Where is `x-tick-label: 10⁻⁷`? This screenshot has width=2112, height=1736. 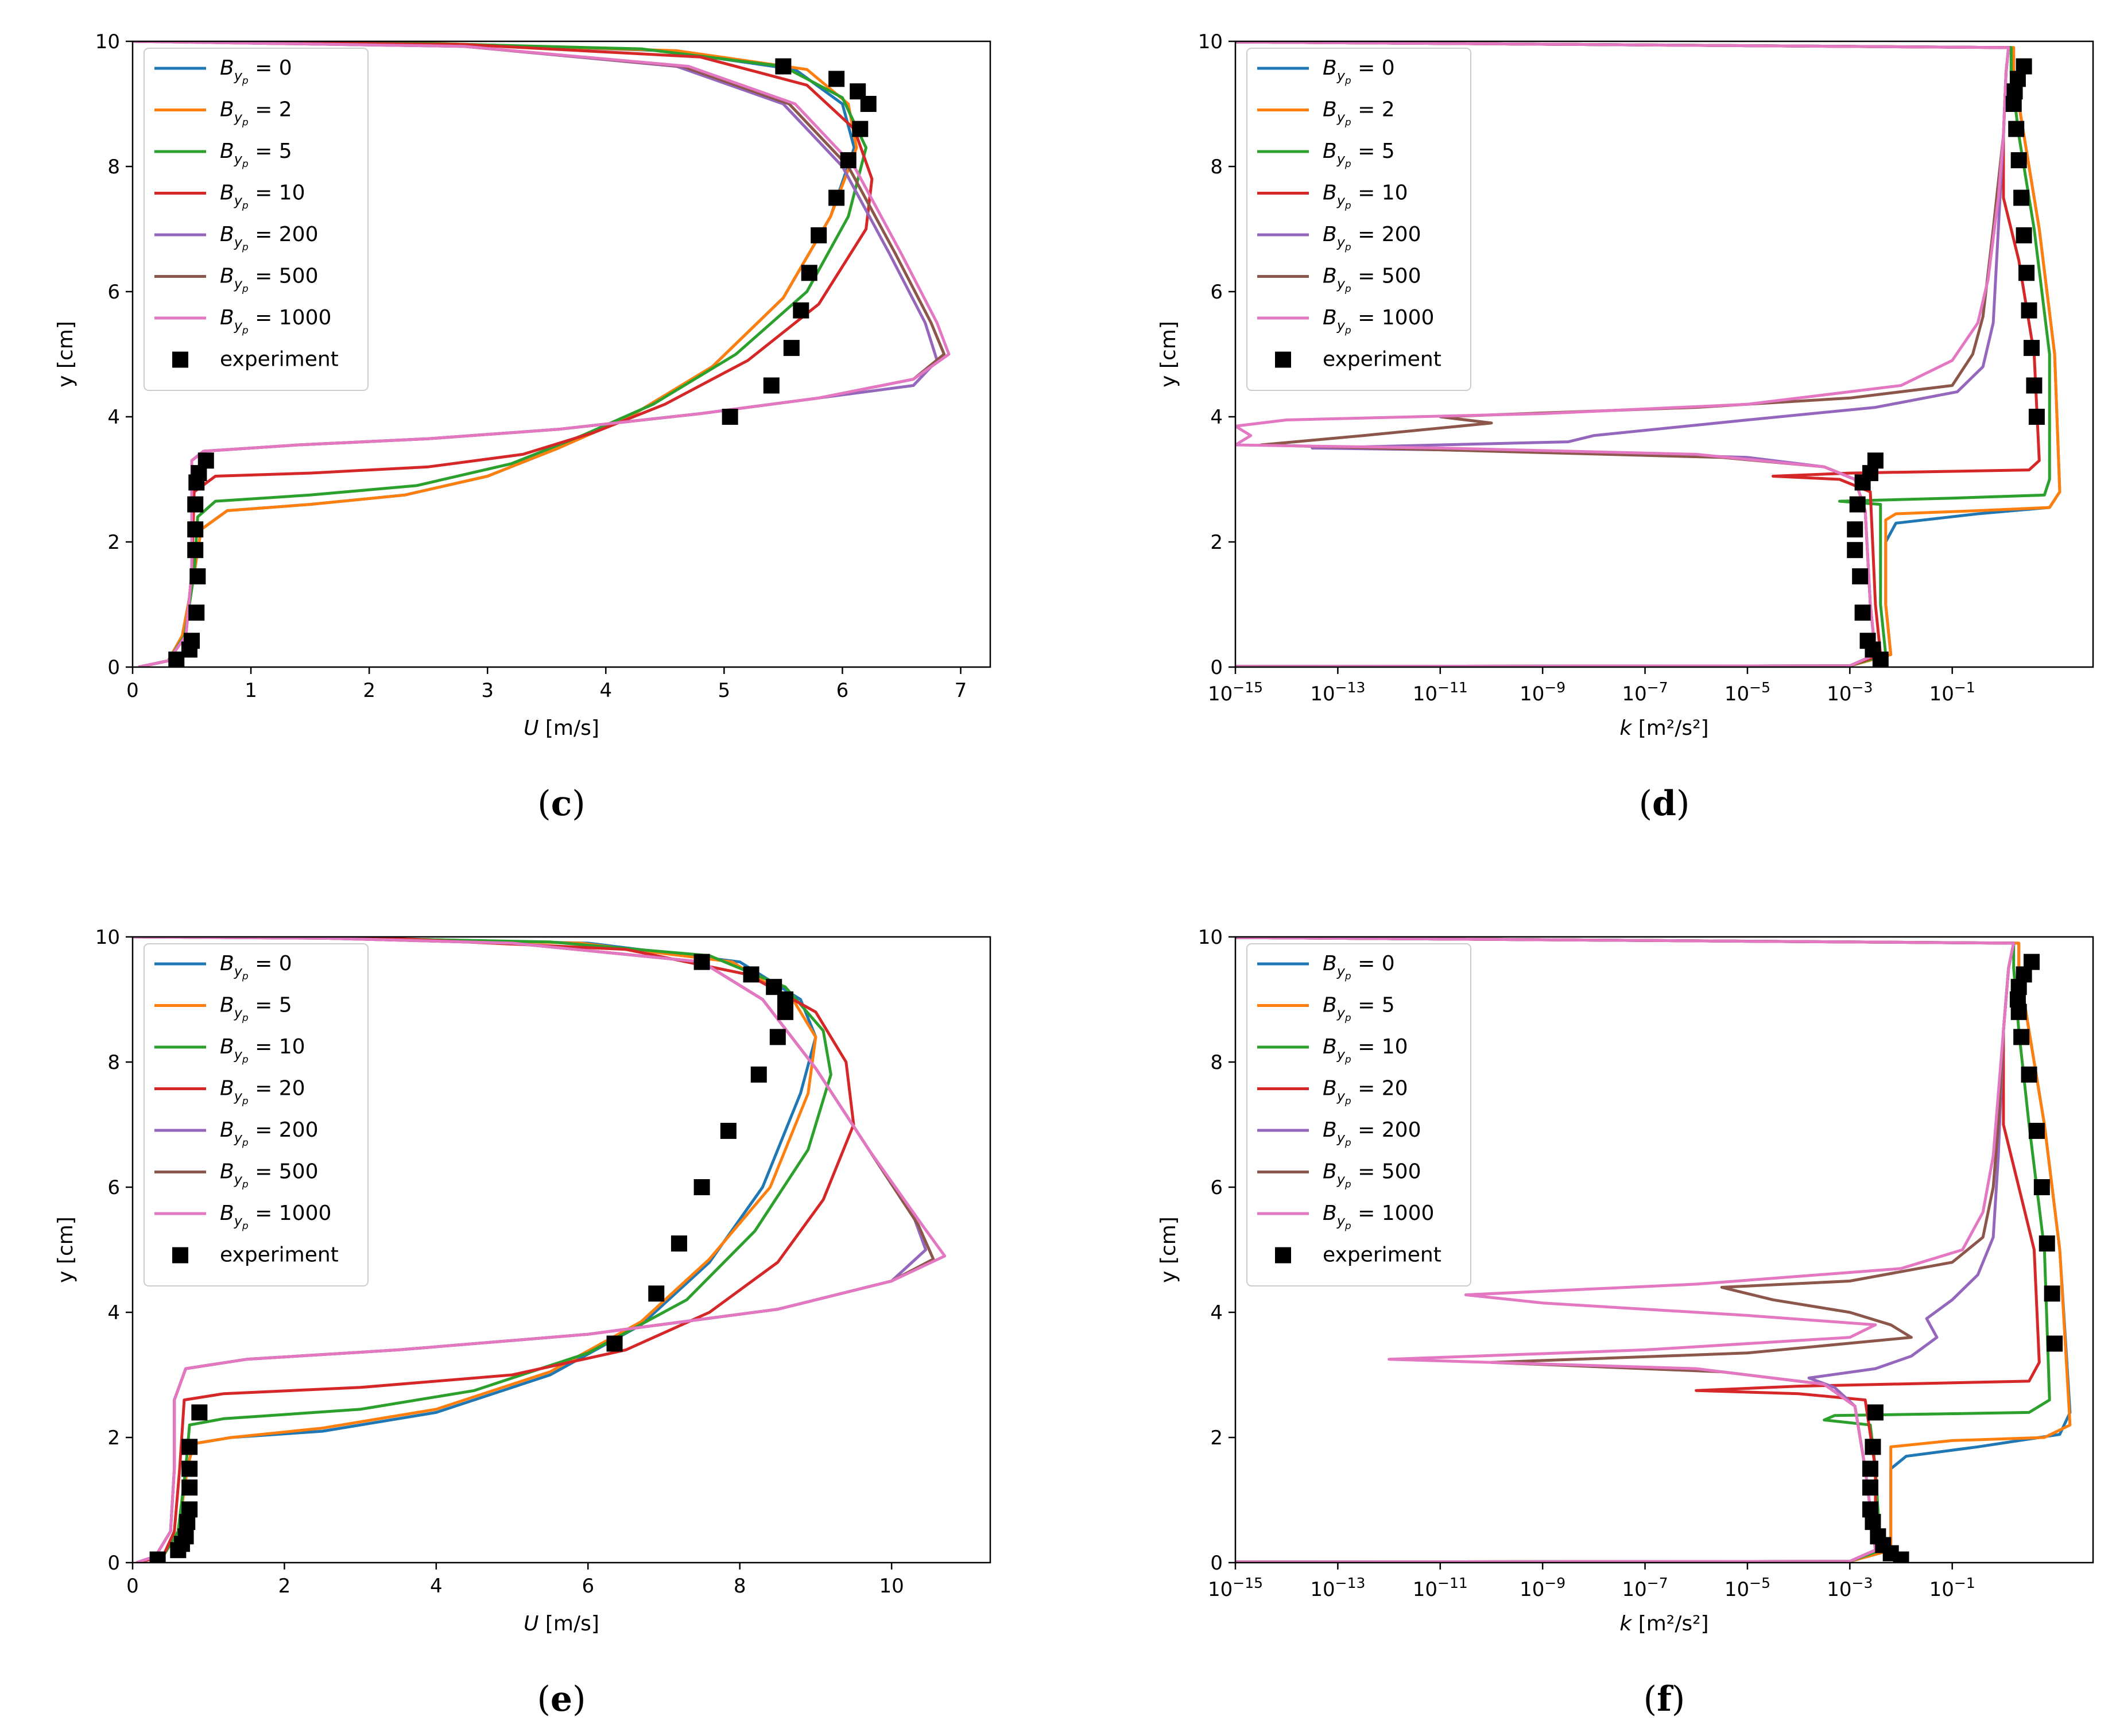
x-tick-label: 10⁻⁷ is located at coordinates (1645, 1588).